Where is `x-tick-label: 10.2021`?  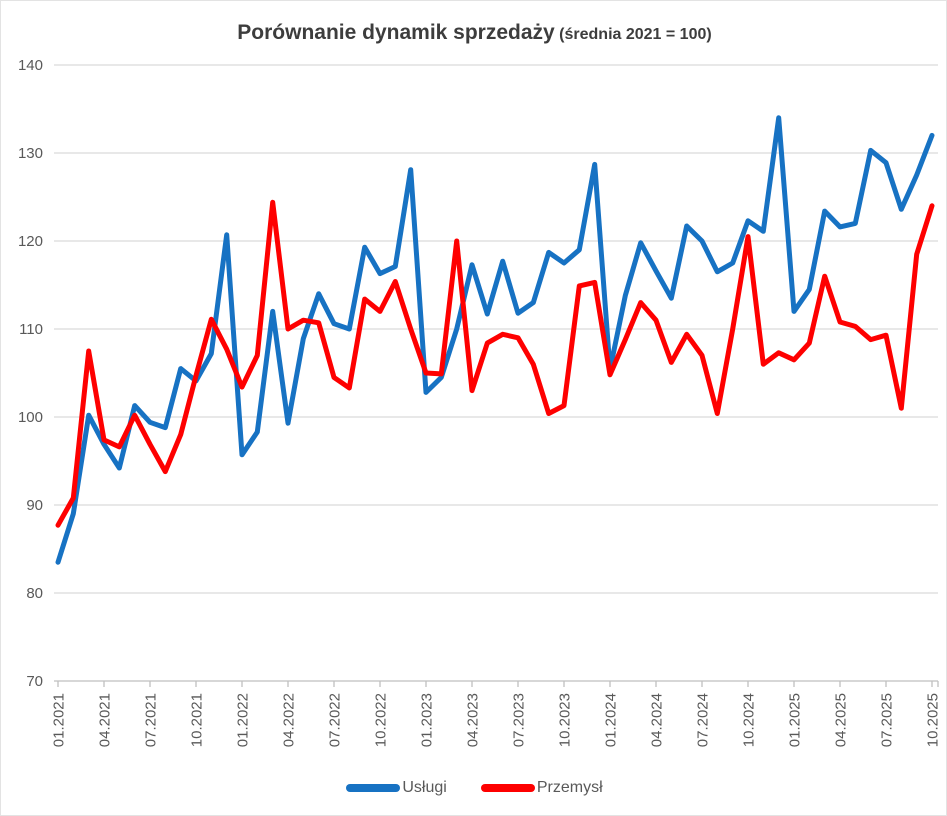 x-tick-label: 10.2021 is located at coordinates (196, 720).